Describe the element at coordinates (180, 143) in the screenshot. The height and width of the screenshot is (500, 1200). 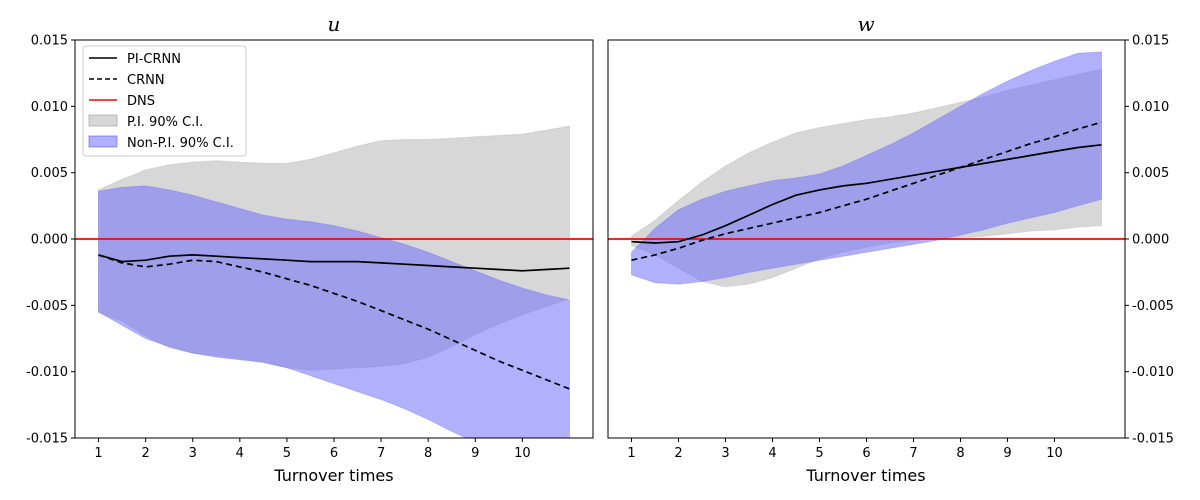
I see `legend-label-nonpi-ci: Non-P.I. 90% C.I.` at that location.